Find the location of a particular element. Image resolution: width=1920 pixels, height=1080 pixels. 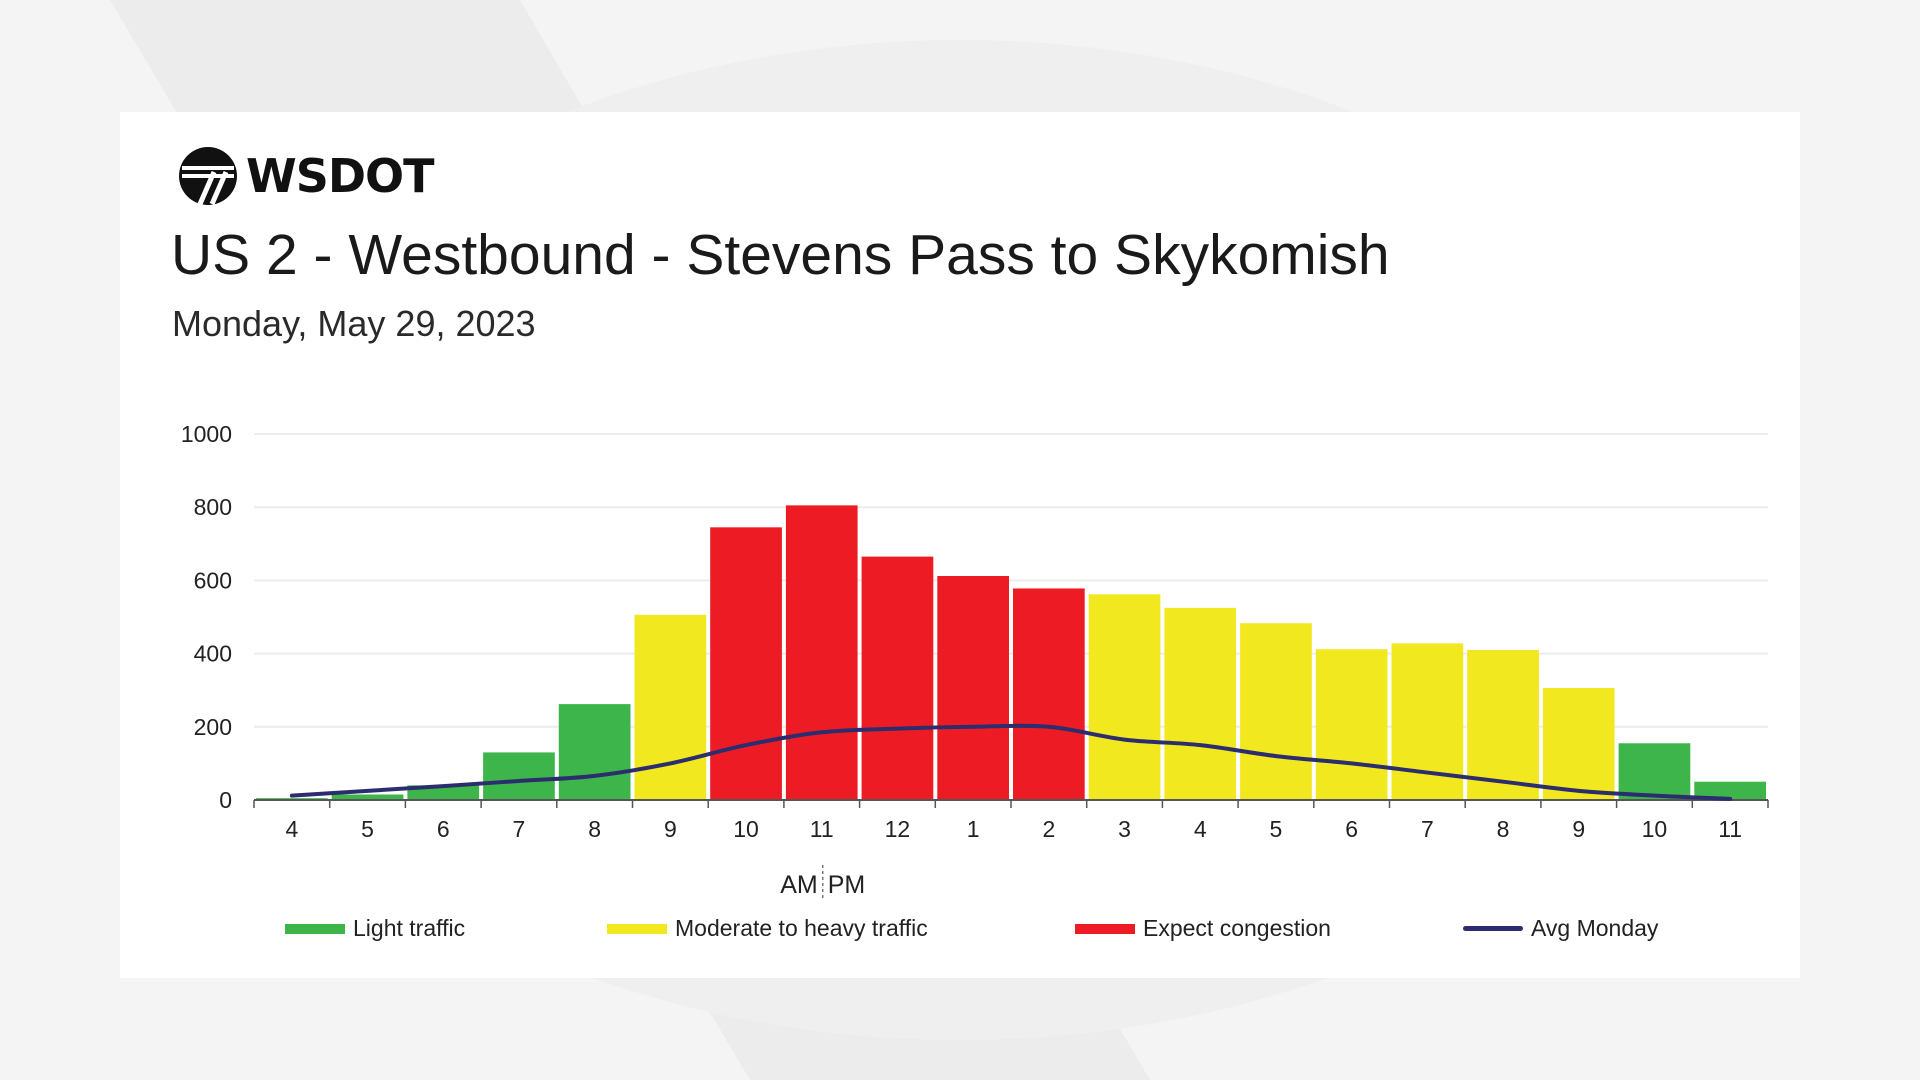

brand-name: WSDOT is located at coordinates (340, 176).